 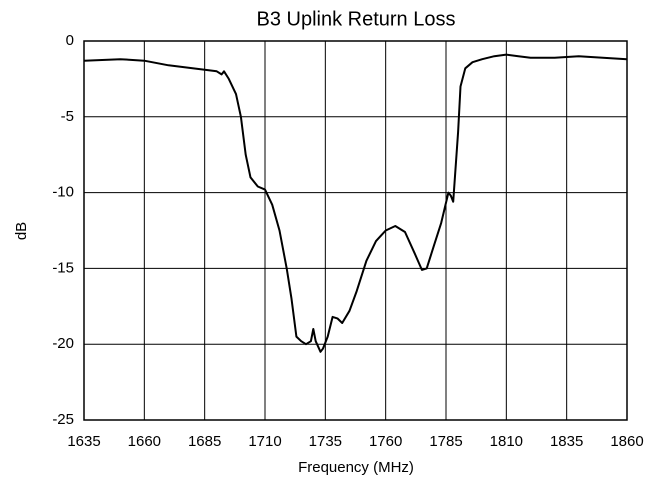 I want to click on x-tick-label: 1660, so click(x=144, y=441).